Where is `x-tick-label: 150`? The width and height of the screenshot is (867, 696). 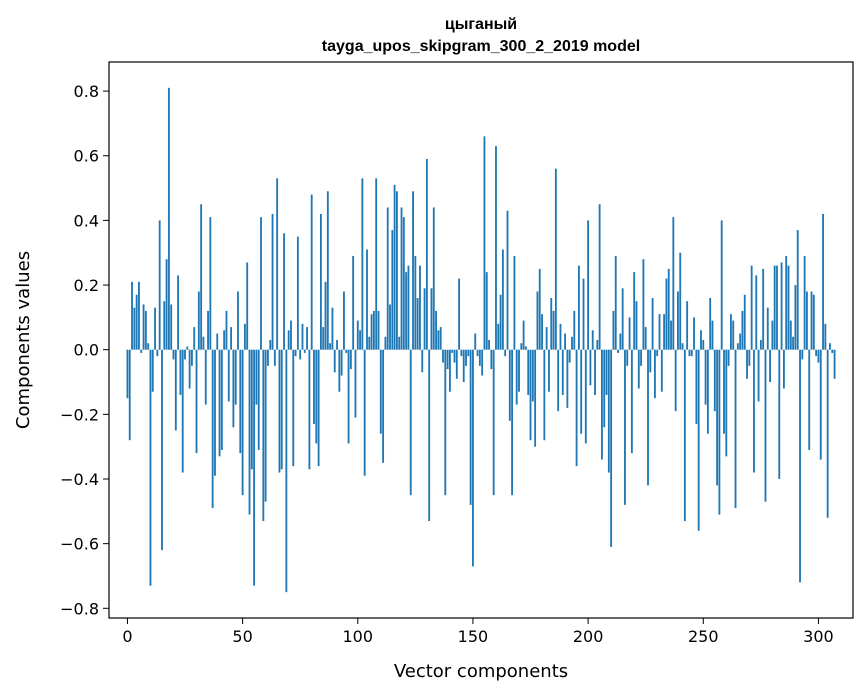 x-tick-label: 150 is located at coordinates (473, 636).